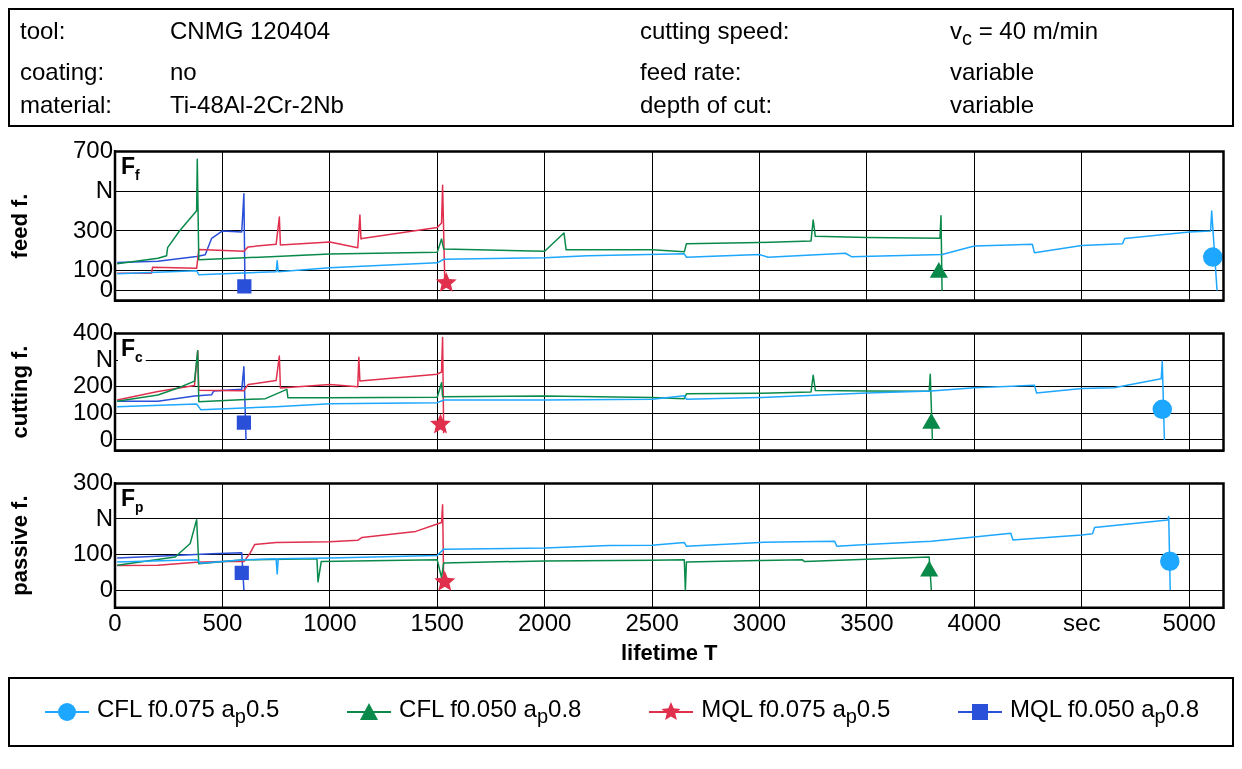  Describe the element at coordinates (188, 712) in the screenshot. I see `legend-label: CFL f0.075 a$_{p}$0.5` at that location.